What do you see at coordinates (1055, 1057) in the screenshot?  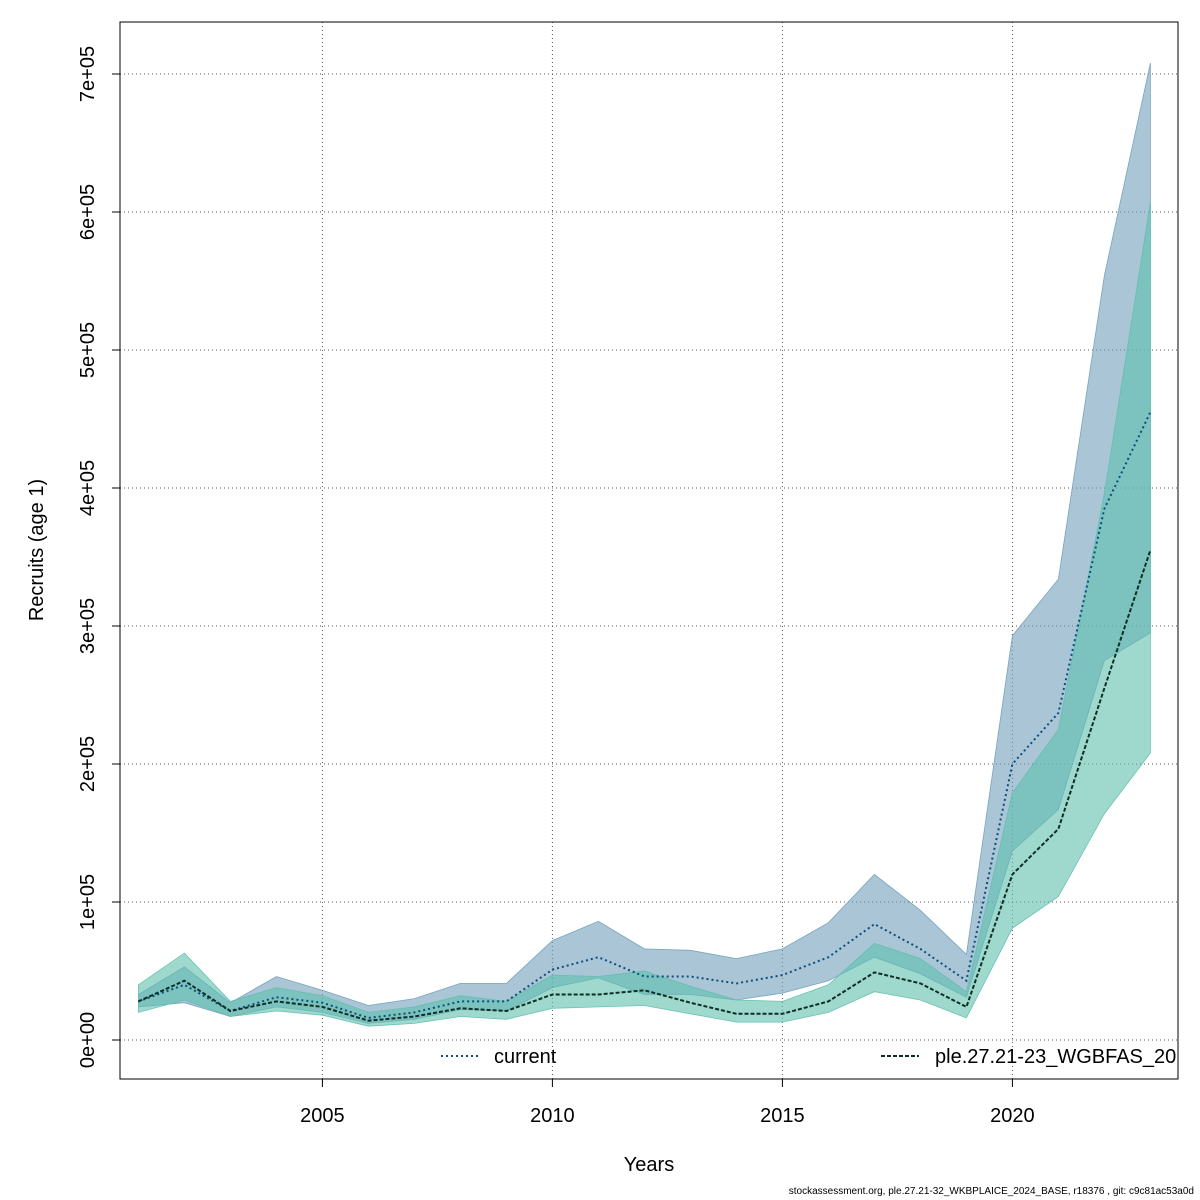 I see `legend-label-series-2: ple.27.21-23_WGBFAS_20` at bounding box center [1055, 1057].